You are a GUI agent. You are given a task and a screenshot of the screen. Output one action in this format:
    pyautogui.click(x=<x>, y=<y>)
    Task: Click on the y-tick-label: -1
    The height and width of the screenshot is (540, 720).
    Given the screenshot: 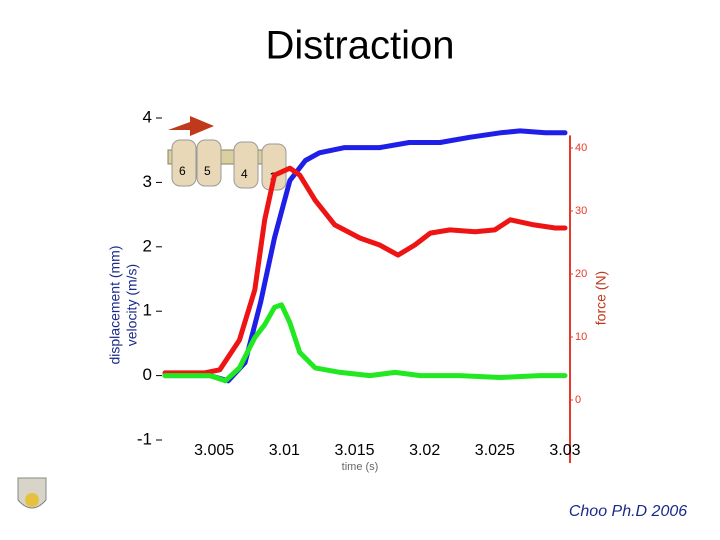 What is the action you would take?
    pyautogui.click(x=144, y=438)
    